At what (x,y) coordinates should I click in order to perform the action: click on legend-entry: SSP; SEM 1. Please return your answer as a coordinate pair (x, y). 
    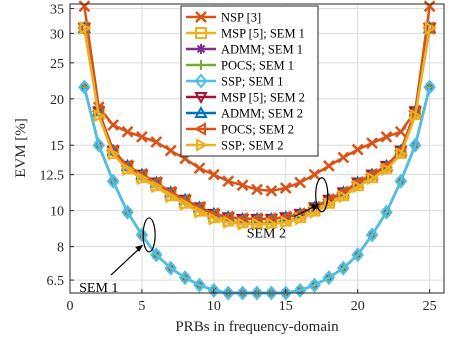
    Looking at the image, I should click on (235, 81).